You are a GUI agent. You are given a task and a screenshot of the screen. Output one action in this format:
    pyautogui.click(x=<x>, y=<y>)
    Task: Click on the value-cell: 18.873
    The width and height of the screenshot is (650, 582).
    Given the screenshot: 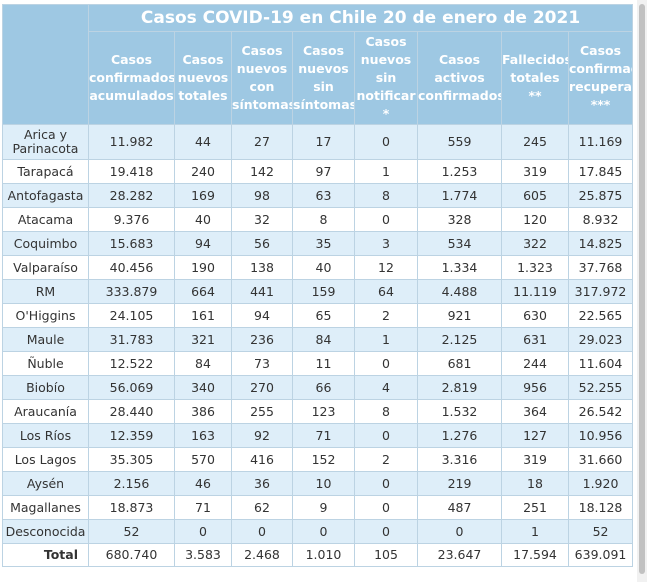 What is the action you would take?
    pyautogui.click(x=131, y=507)
    